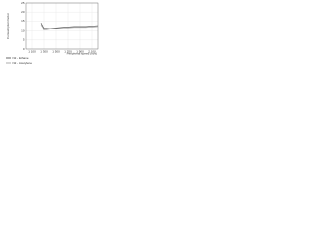 This screenshot has width=320, height=240. Describe the element at coordinates (23, 12) in the screenshot. I see `y-tick-label: 20` at that location.